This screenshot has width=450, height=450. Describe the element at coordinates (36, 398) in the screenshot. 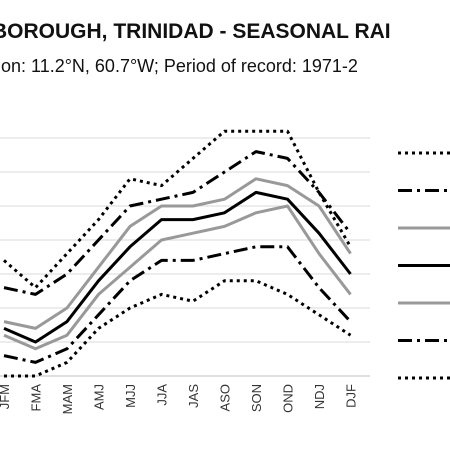

I see `x-tick-label: FMA` at that location.